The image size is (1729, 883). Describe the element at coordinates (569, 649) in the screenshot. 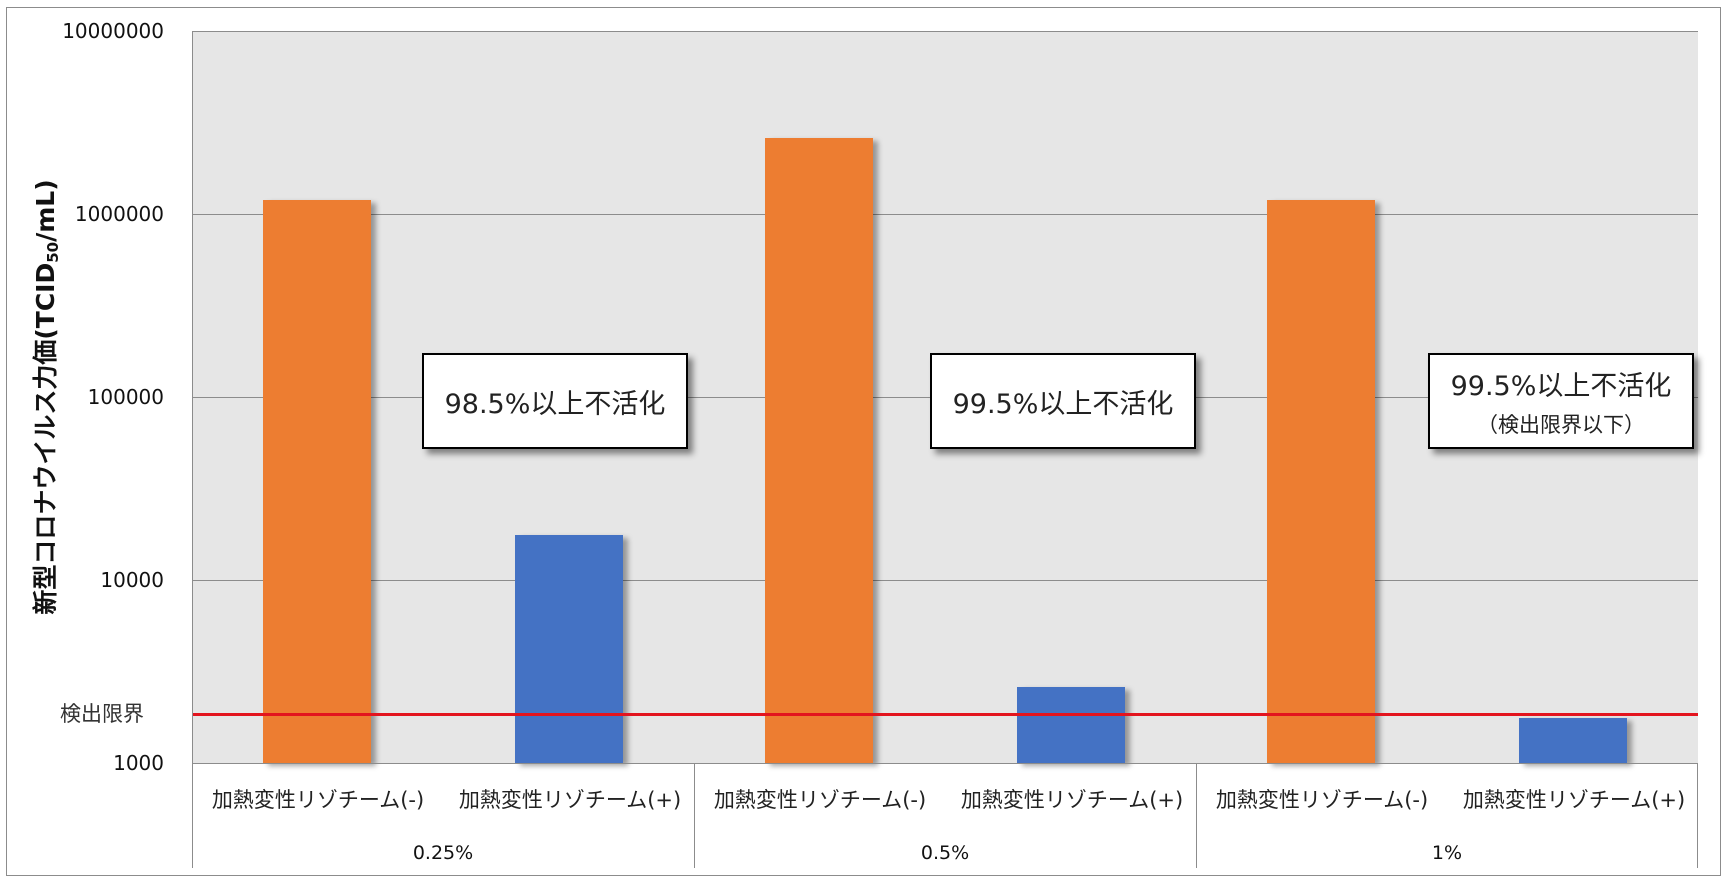

I see `bar-0.25%-lysozyme-plus` at that location.